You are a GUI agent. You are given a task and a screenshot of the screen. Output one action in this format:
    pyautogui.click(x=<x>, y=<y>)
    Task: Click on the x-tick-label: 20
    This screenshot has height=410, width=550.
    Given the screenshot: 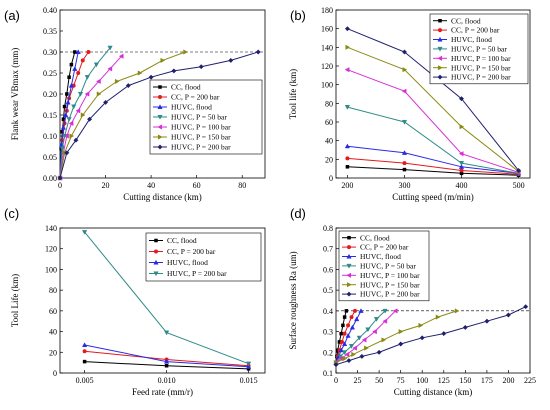 What is the action you would take?
    pyautogui.click(x=106, y=185)
    